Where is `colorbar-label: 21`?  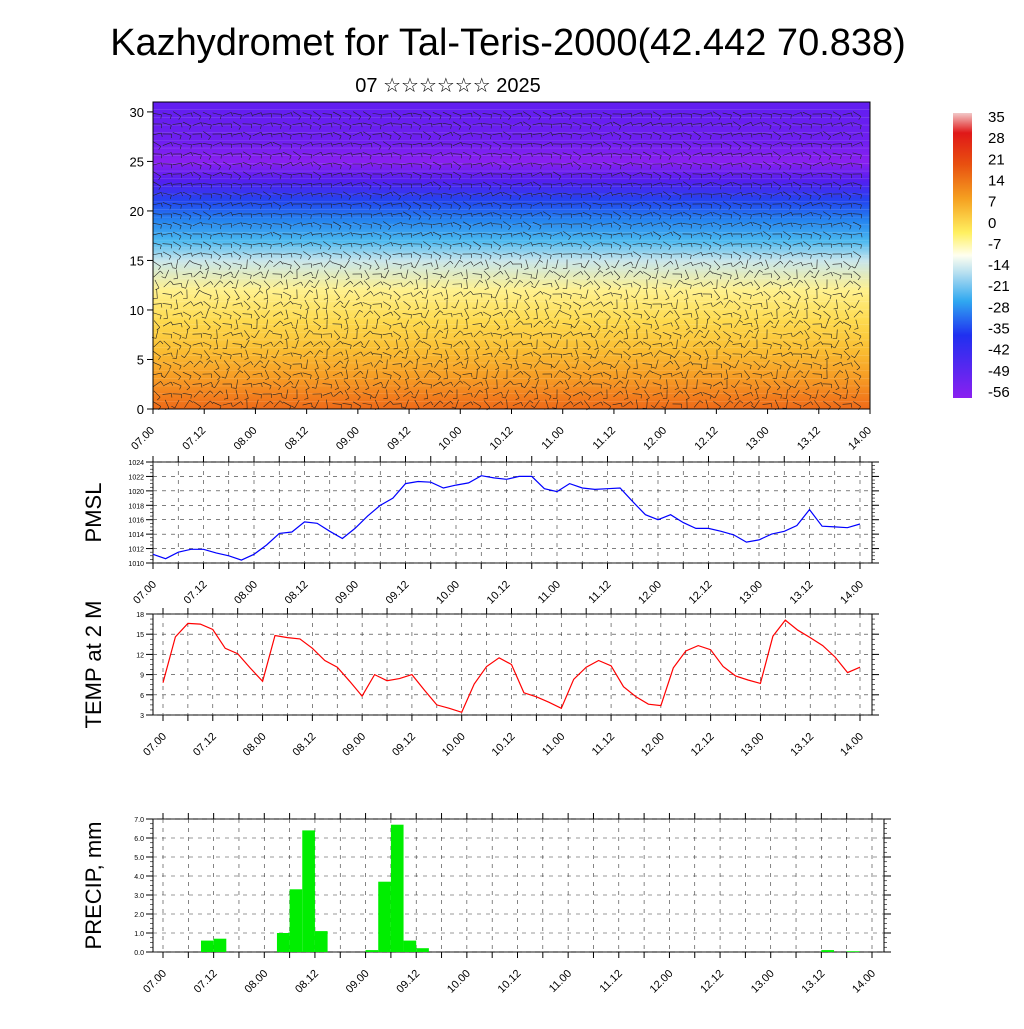
colorbar-label: 21 is located at coordinates (996, 159).